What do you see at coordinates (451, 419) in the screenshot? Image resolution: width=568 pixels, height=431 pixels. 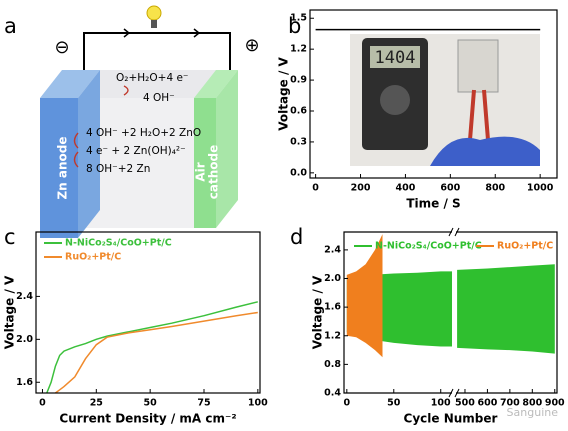 I see `x-axis-title: Cycle Number` at bounding box center [451, 419].